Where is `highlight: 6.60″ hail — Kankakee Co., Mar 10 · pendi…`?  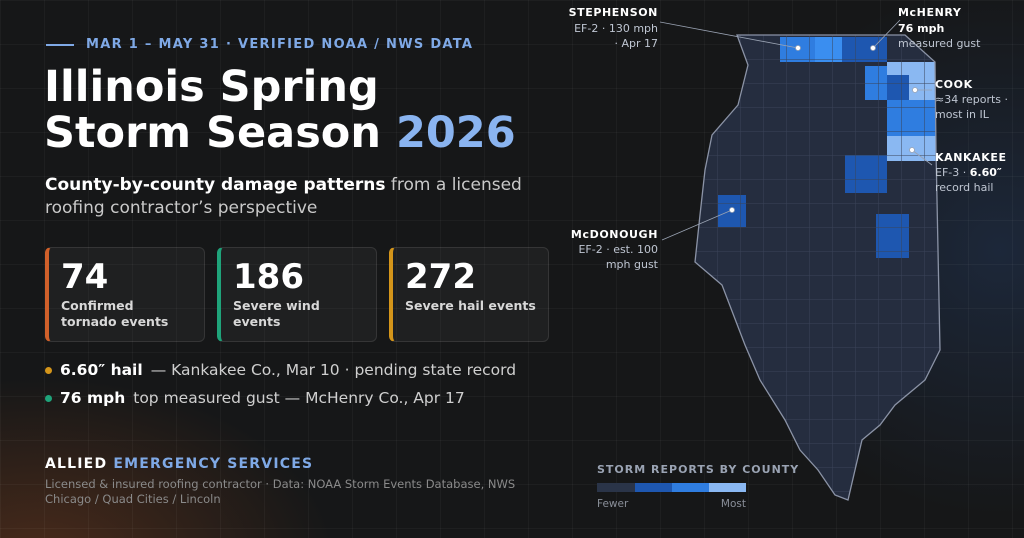 highlight: 6.60″ hail — Kankakee Co., Mar 10 · pendi… is located at coordinates (280, 370).